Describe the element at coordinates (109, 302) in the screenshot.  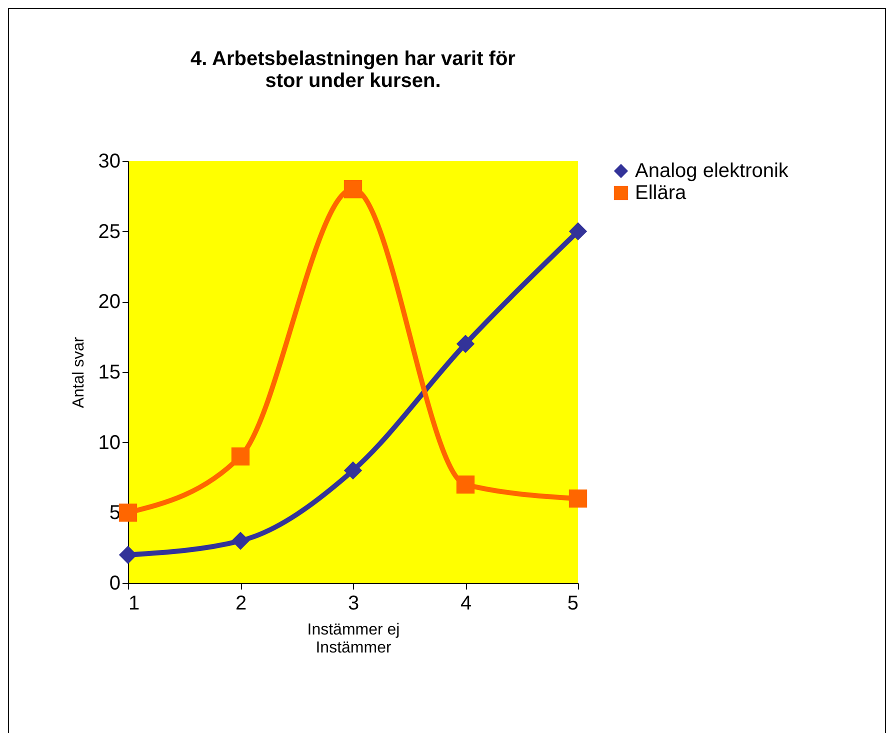
I see `y-tick-label: 20` at that location.